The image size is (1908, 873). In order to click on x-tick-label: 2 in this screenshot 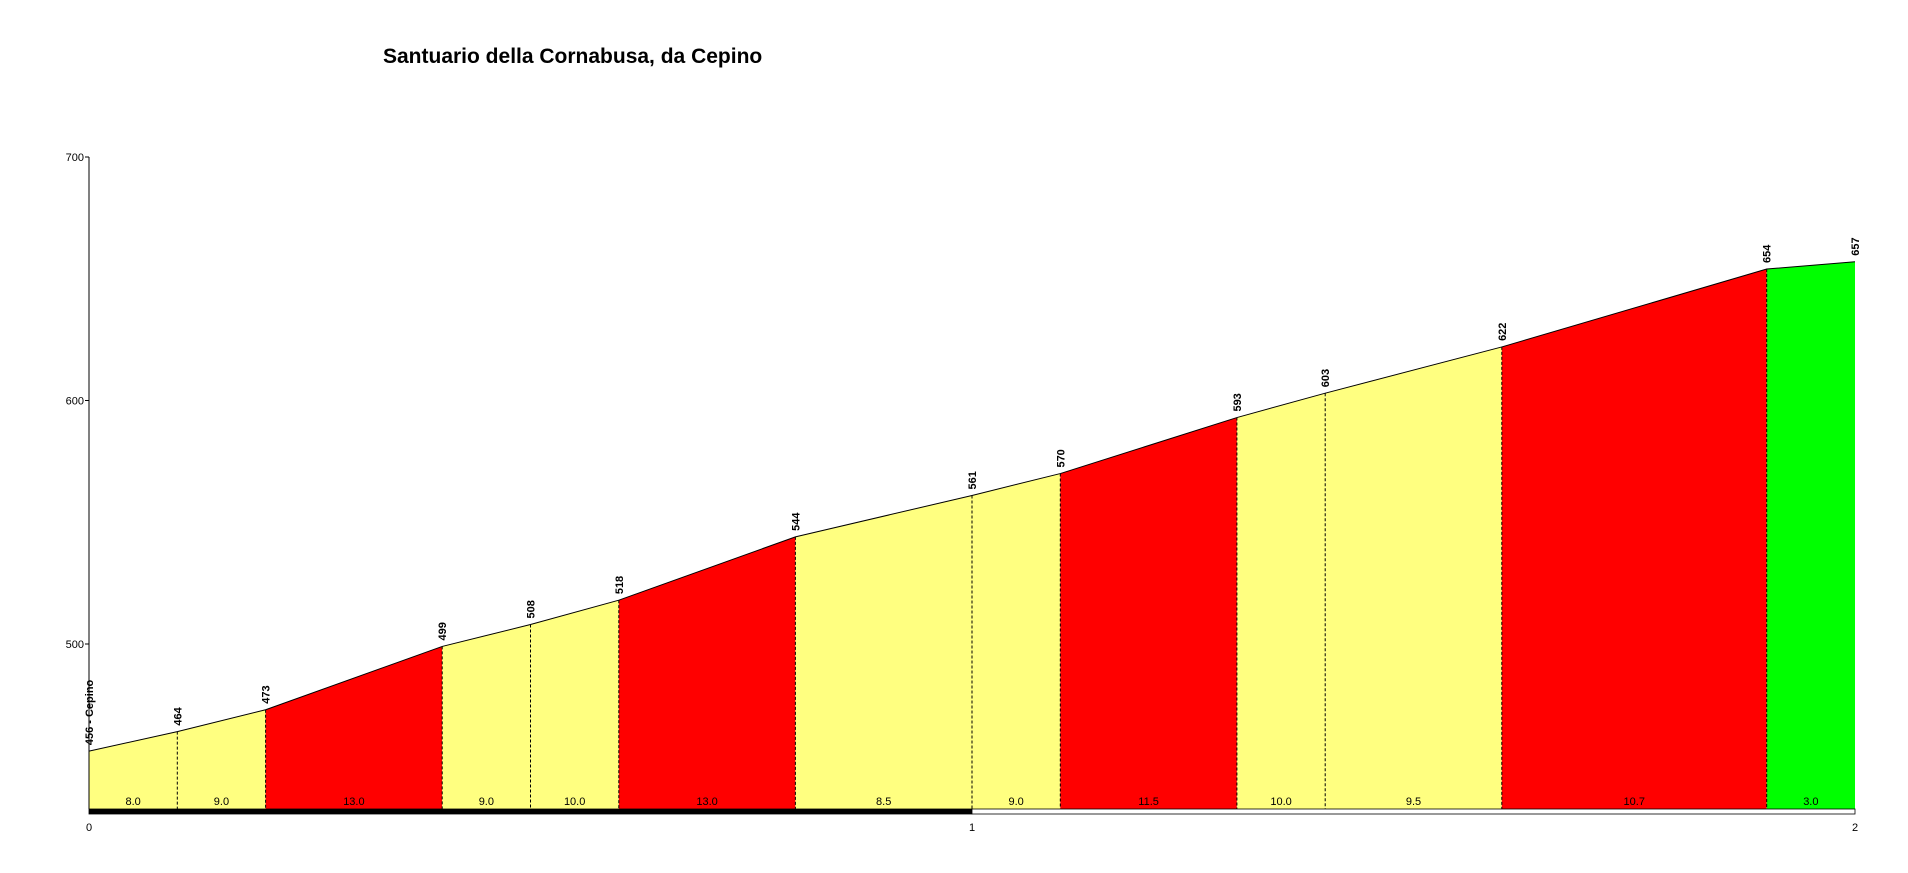, I will do `click(1855, 828)`.